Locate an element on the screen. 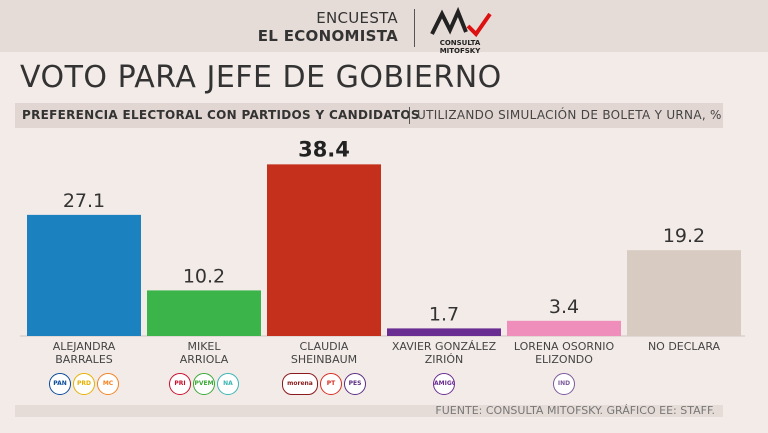 The image size is (768, 433). party-logo-icon: PRD is located at coordinates (84, 384).